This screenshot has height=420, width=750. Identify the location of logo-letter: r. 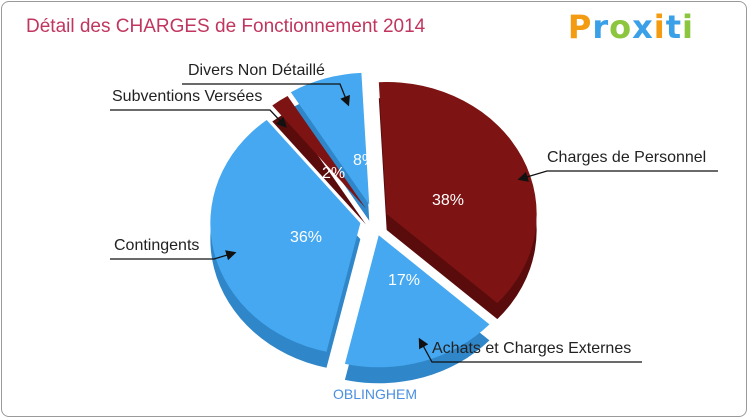
(601, 27).